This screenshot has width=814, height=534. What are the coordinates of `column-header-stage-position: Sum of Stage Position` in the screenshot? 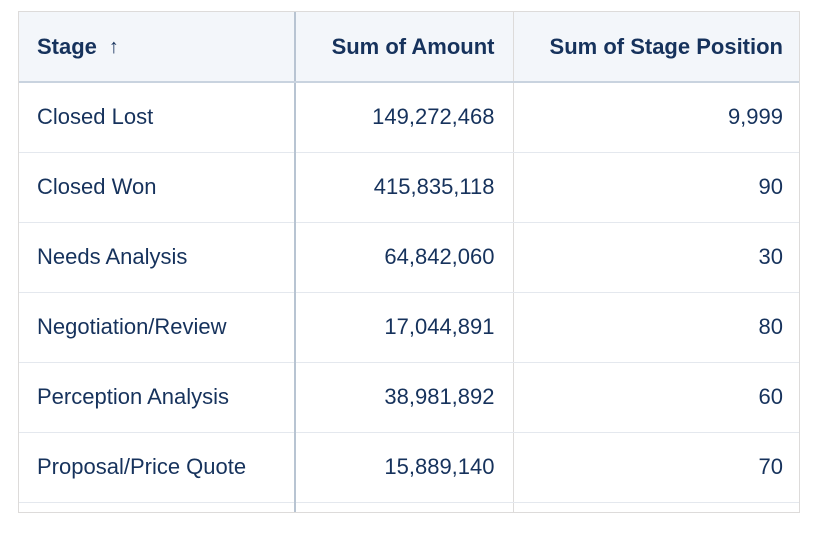 It's located at (656, 47).